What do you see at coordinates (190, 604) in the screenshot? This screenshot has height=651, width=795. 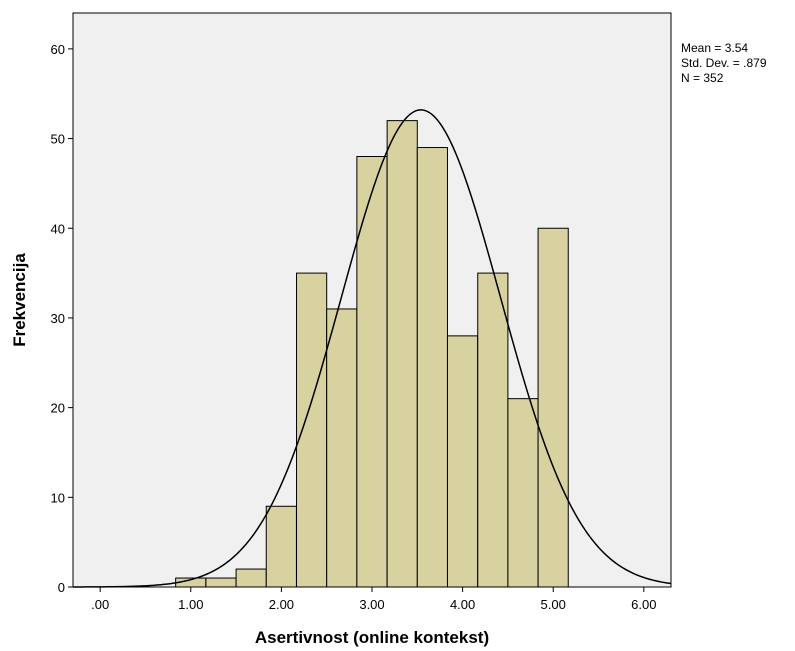 I see `x-tick-label: 1.00` at bounding box center [190, 604].